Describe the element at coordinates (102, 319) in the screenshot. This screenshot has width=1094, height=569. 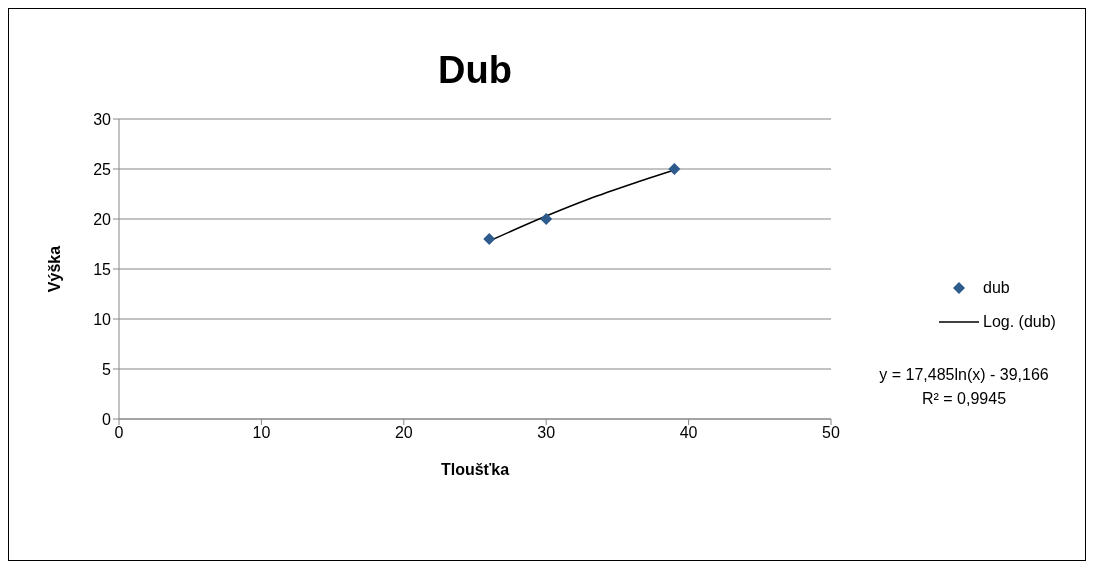
I see `y-tick-label: 10` at that location.